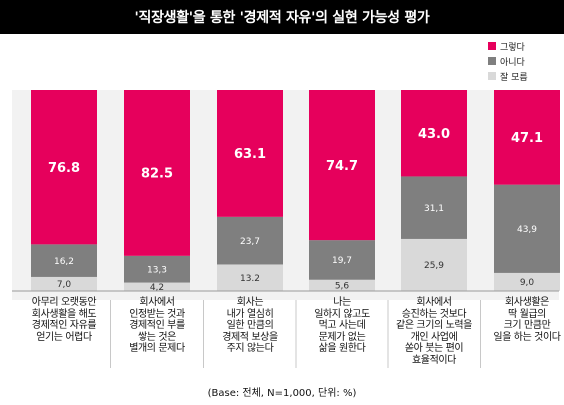 Image resolution: width=564 pixels, height=405 pixels. What do you see at coordinates (157, 325) in the screenshot?
I see `category-label-2: 회사에서 인정받는 것과 경제적인 부를 쌓는 것은 별개의 문제다` at bounding box center [157, 325].